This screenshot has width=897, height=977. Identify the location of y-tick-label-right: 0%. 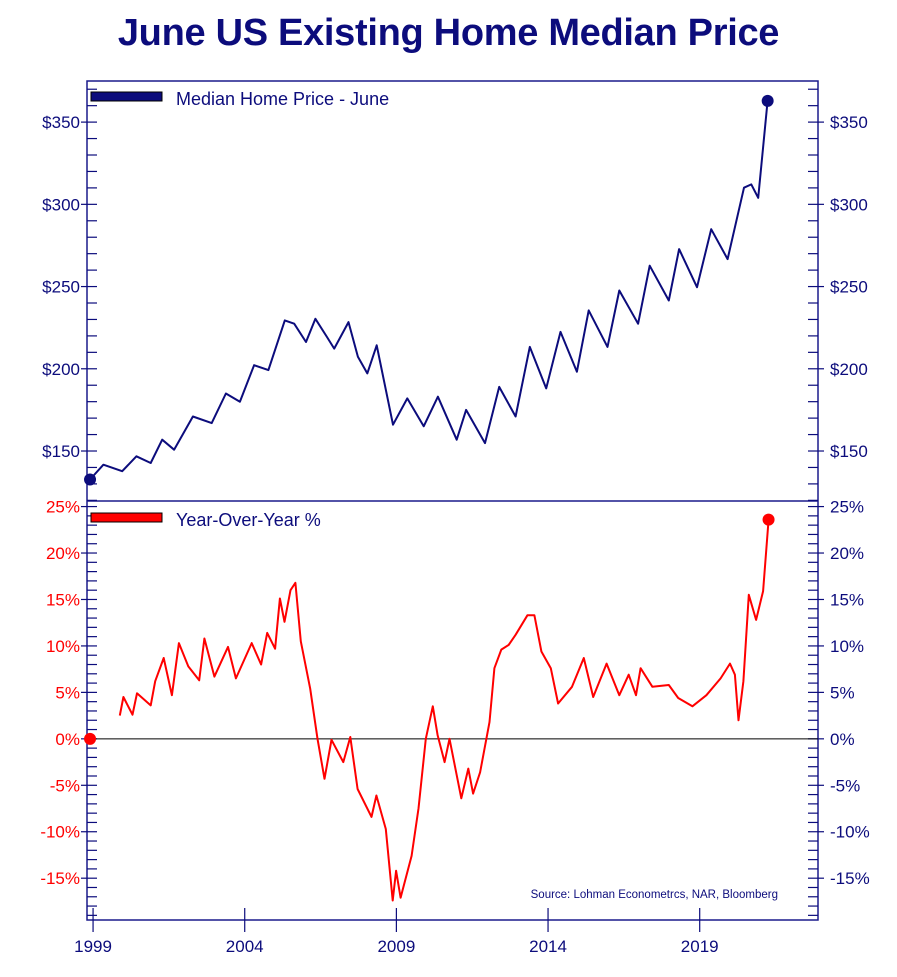
(842, 739).